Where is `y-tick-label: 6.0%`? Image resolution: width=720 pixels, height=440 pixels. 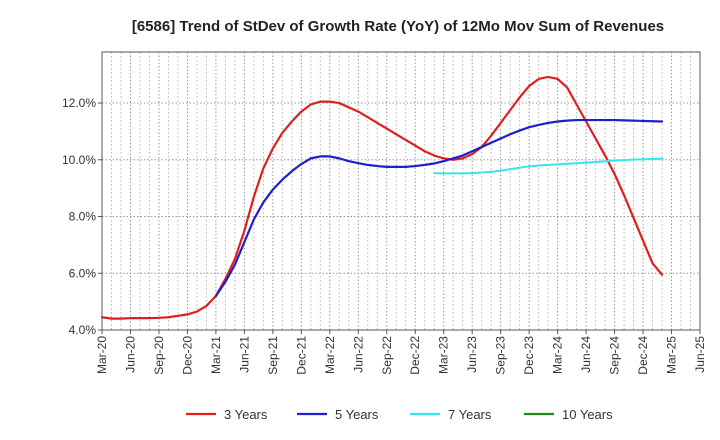 y-tick-label: 6.0% is located at coordinates (83, 273).